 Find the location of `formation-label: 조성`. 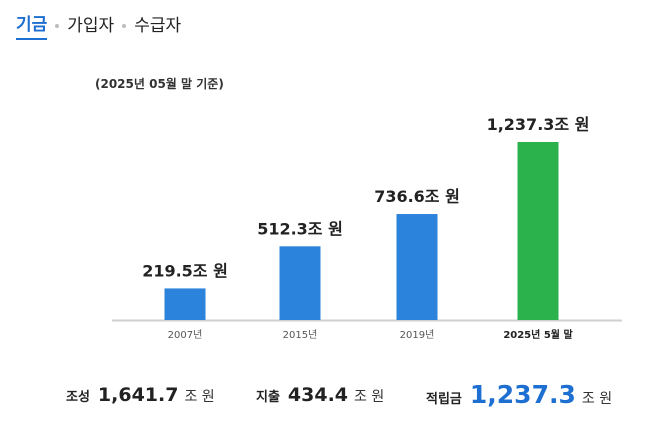

formation-label: 조성 is located at coordinates (78, 397).